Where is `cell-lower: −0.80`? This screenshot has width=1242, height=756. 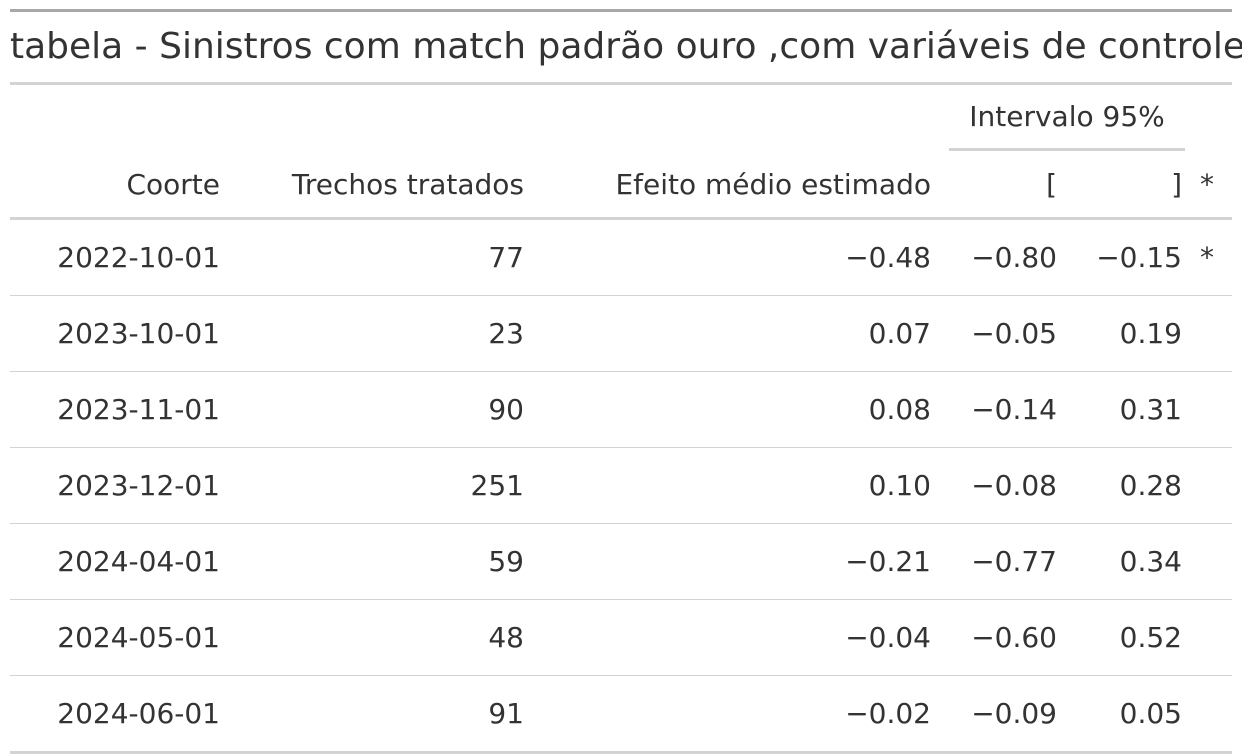 cell-lower: −0.80 is located at coordinates (1014, 257).